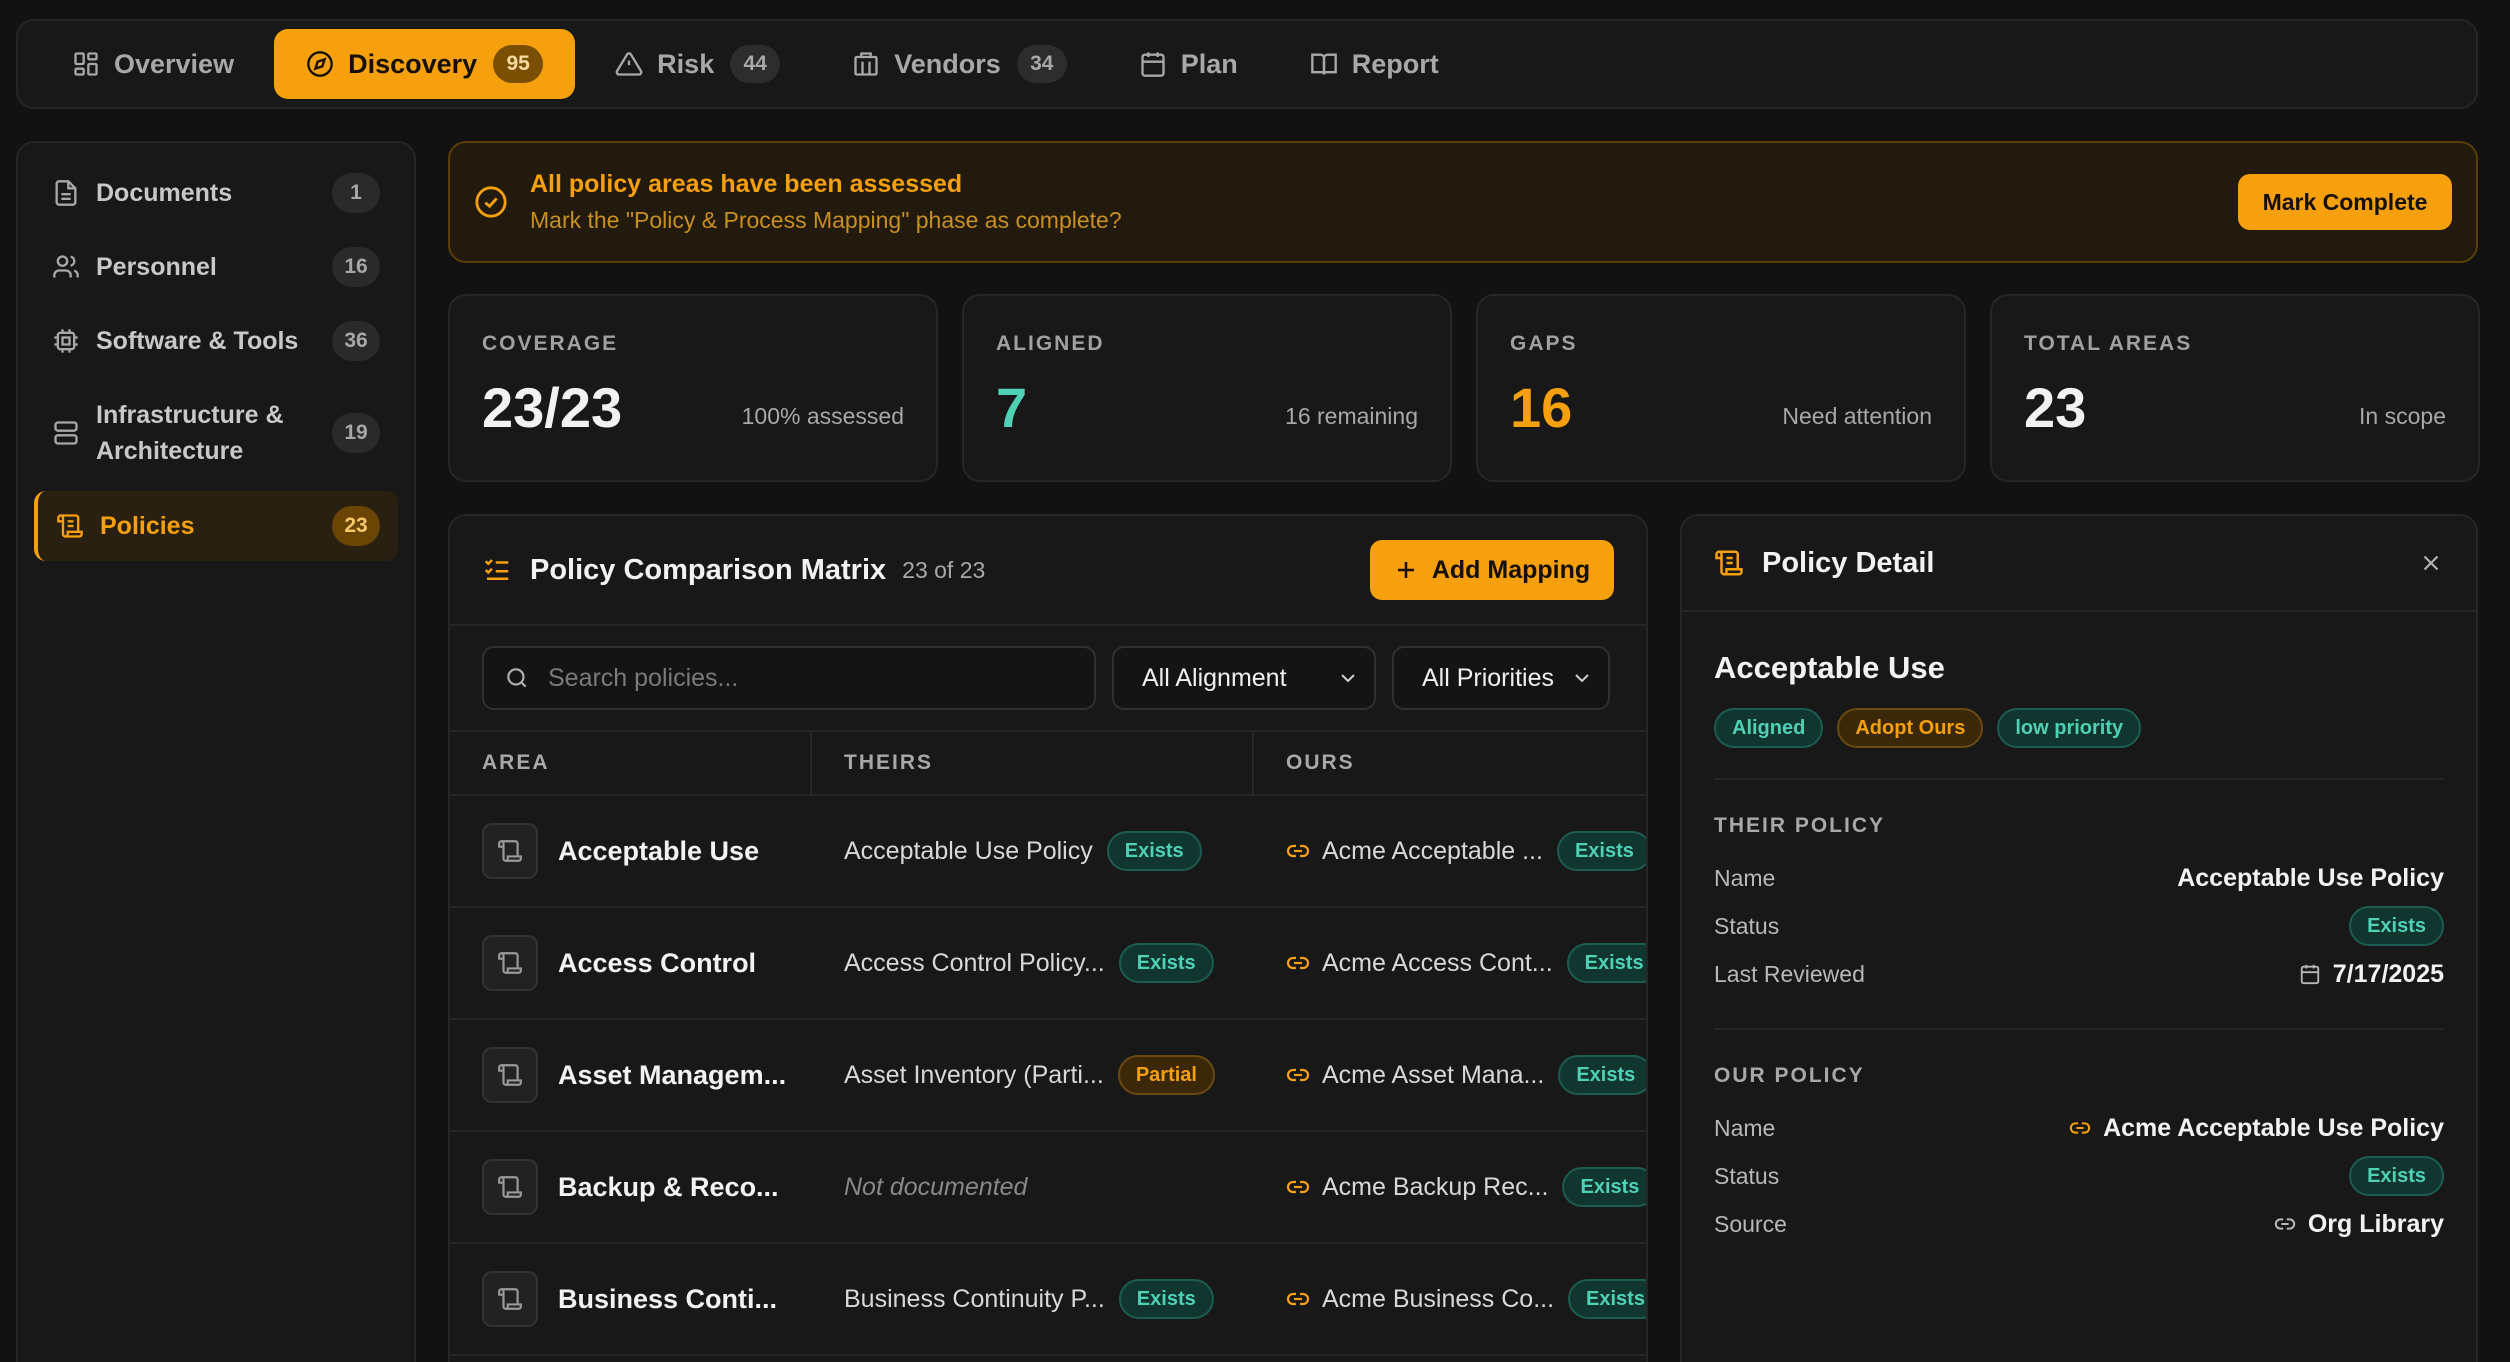 This screenshot has width=2510, height=1362. I want to click on sidebar-item-infrastructure: Infrastructure & Architecture 19, so click(216, 433).